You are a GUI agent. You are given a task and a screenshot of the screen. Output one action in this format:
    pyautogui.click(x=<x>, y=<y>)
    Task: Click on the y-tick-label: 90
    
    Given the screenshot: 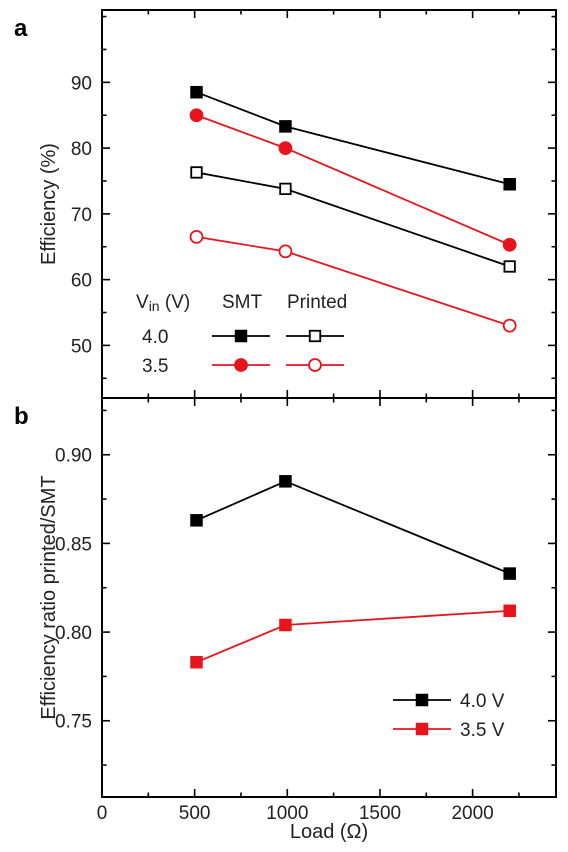 What is the action you would take?
    pyautogui.click(x=81, y=83)
    